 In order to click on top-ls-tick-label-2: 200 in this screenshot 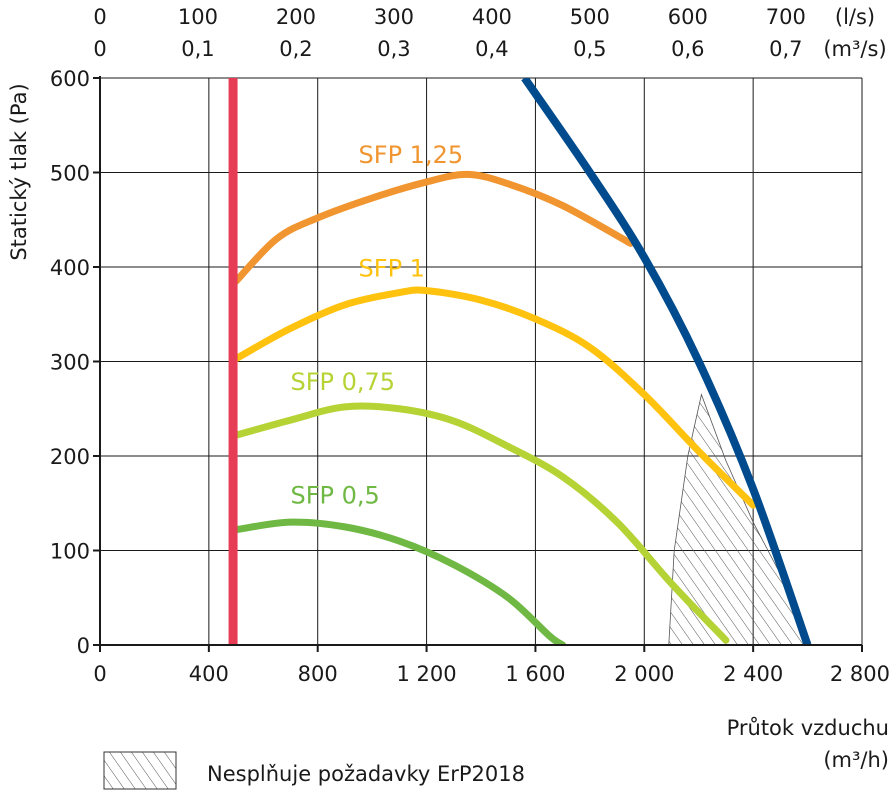, I will do `click(296, 17)`.